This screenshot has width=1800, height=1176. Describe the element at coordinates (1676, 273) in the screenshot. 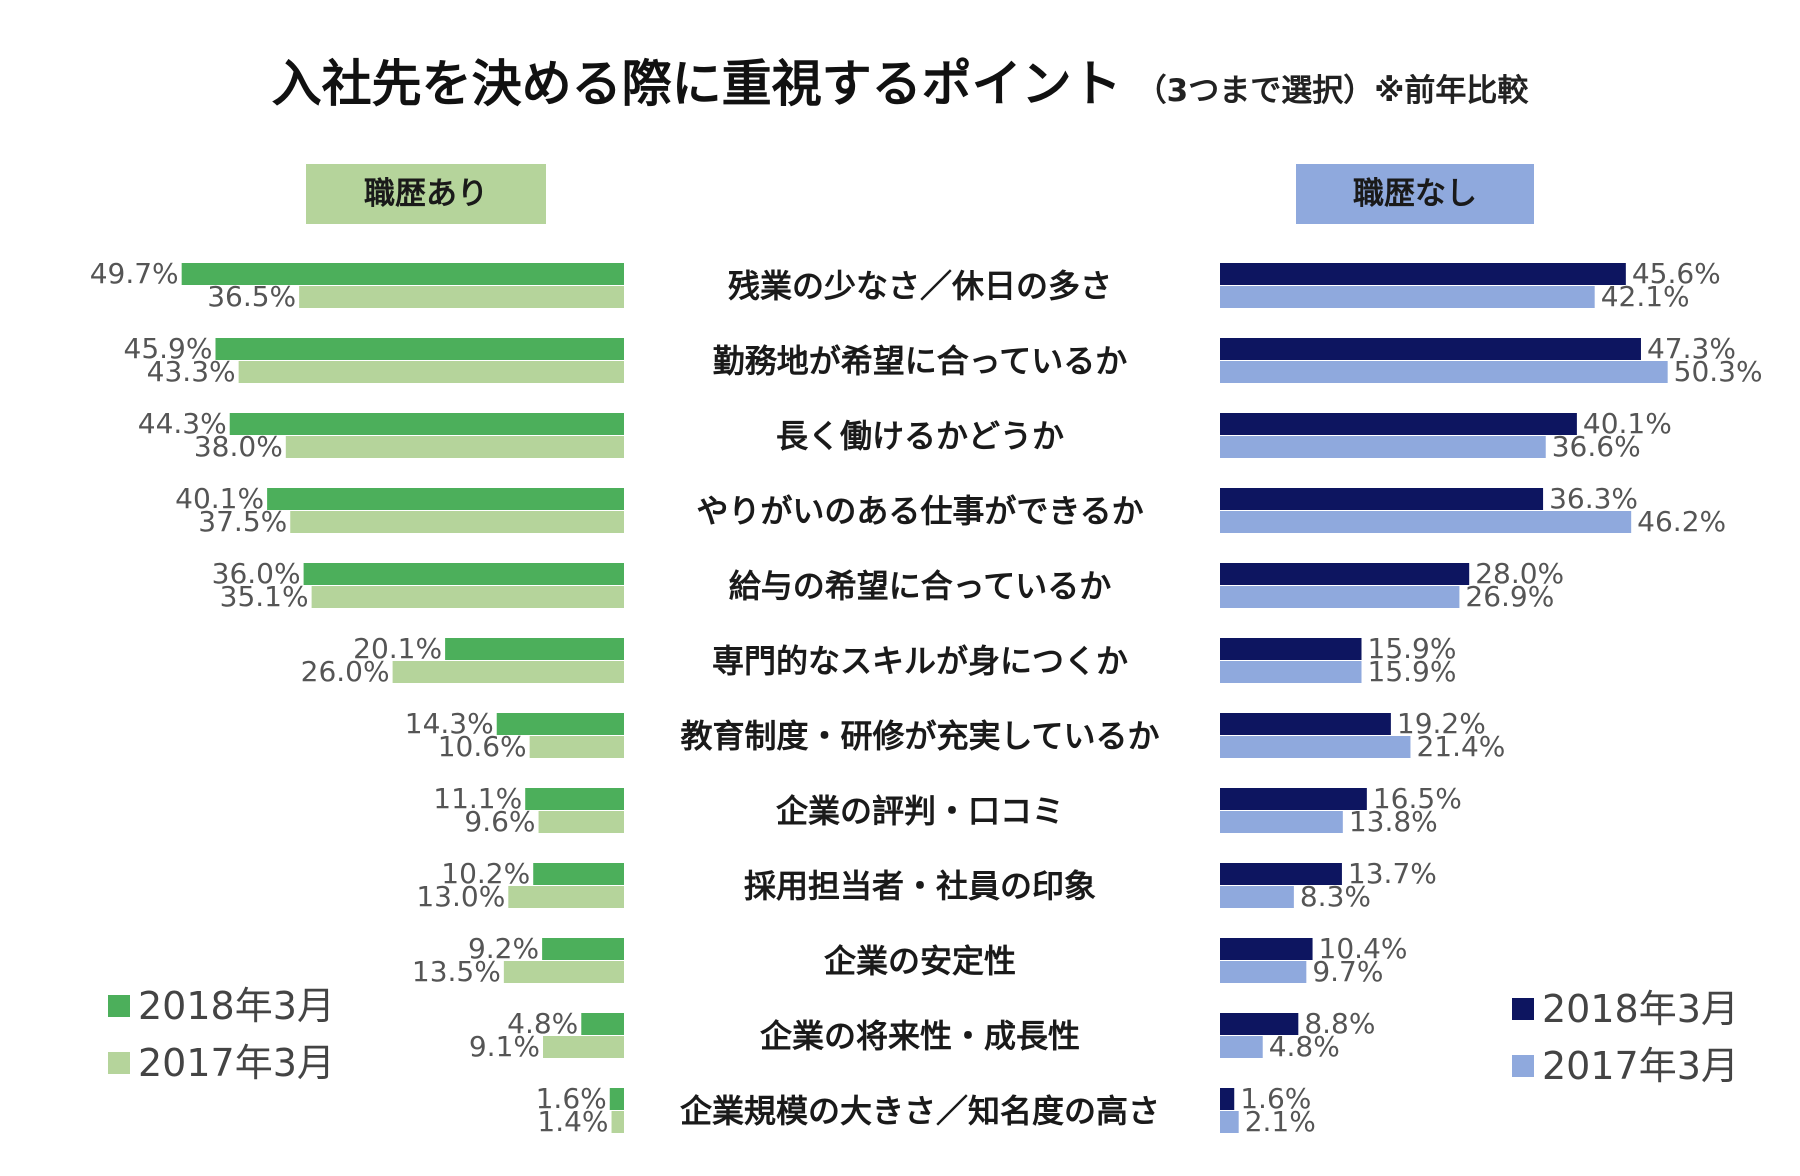

I see `data-label-right: 45.6%` at that location.